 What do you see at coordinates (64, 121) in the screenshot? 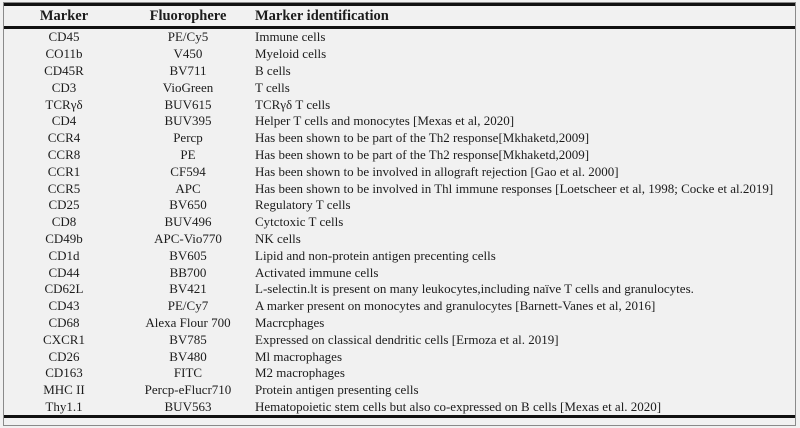
I see `cell-marker: CD4` at bounding box center [64, 121].